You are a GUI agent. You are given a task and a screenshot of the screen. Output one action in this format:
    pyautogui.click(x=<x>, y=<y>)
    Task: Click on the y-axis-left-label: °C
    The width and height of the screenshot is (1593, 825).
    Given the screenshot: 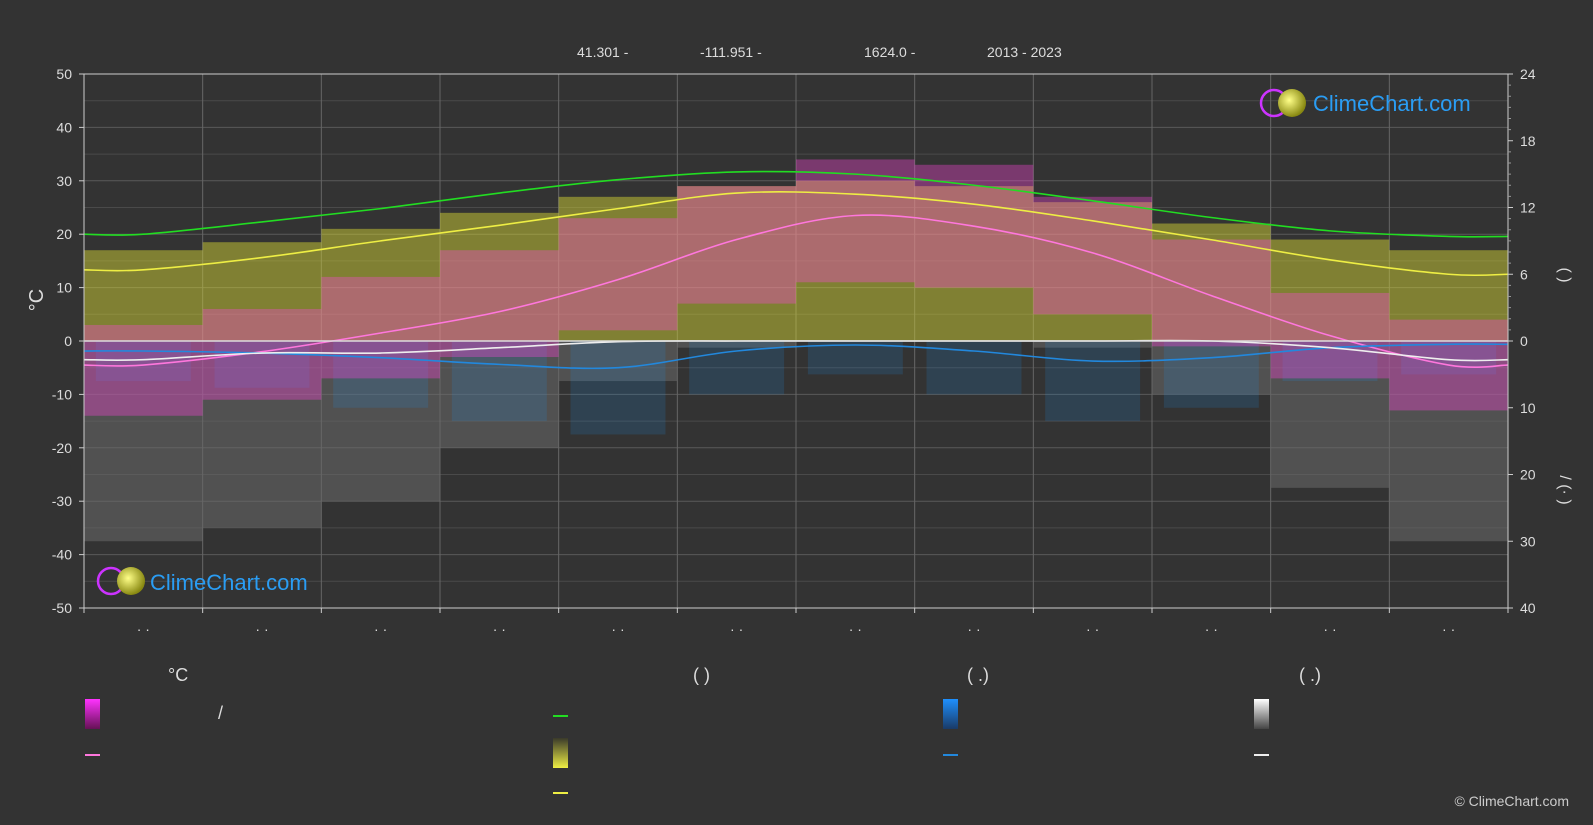 What is the action you would take?
    pyautogui.click(x=37, y=300)
    